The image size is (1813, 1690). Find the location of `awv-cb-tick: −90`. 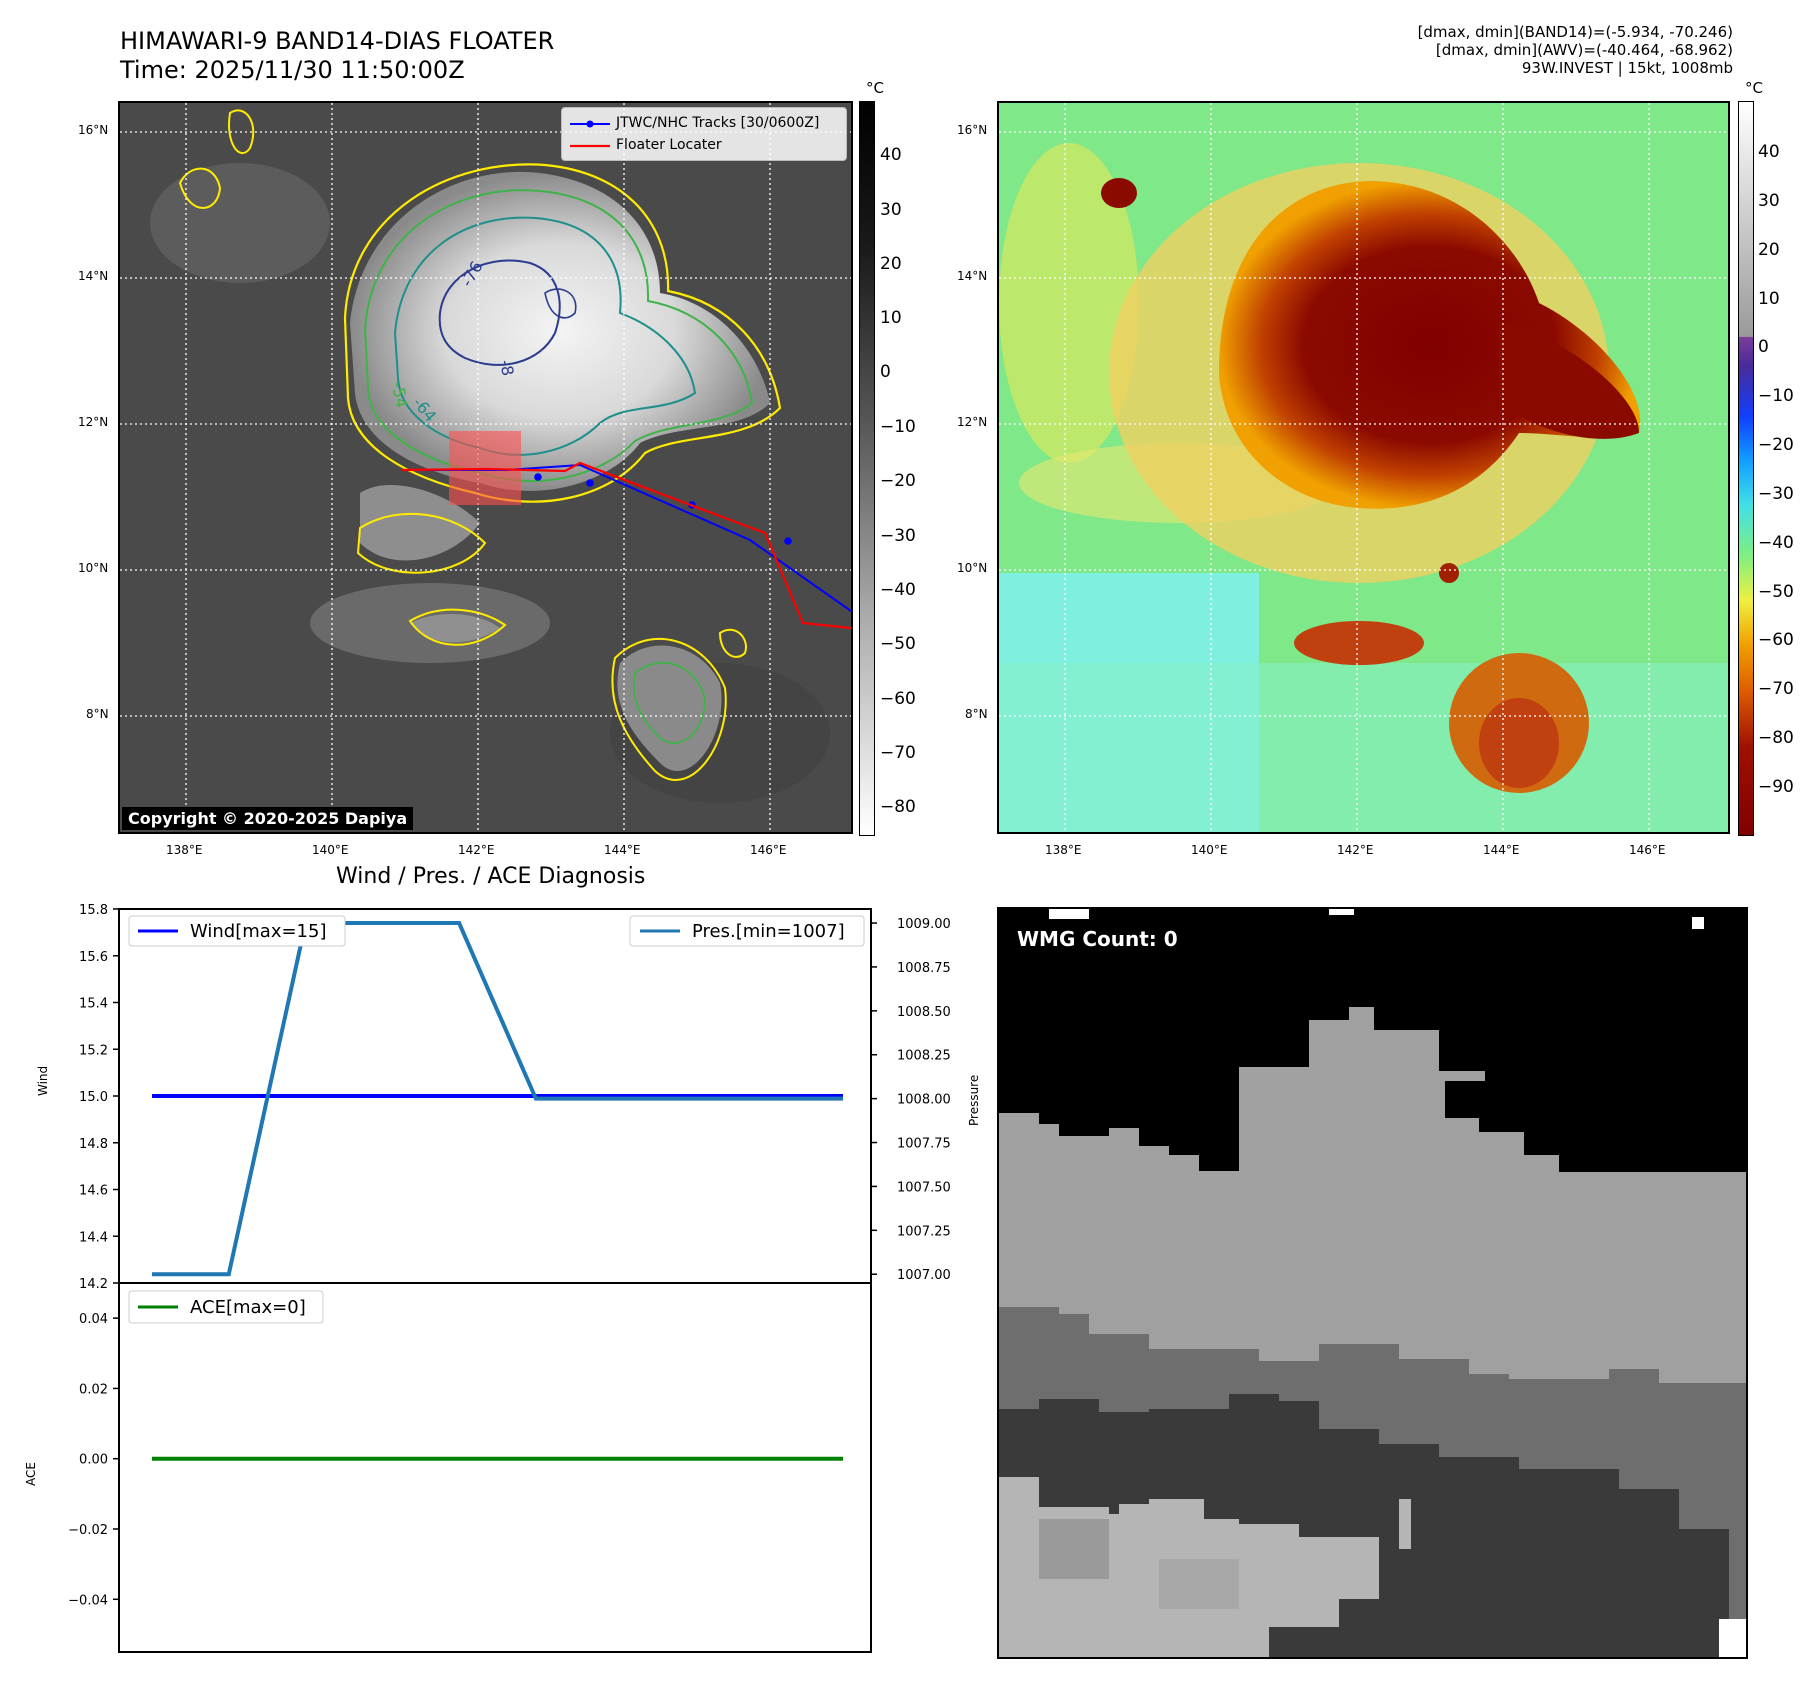

awv-cb-tick: −90 is located at coordinates (1776, 787).